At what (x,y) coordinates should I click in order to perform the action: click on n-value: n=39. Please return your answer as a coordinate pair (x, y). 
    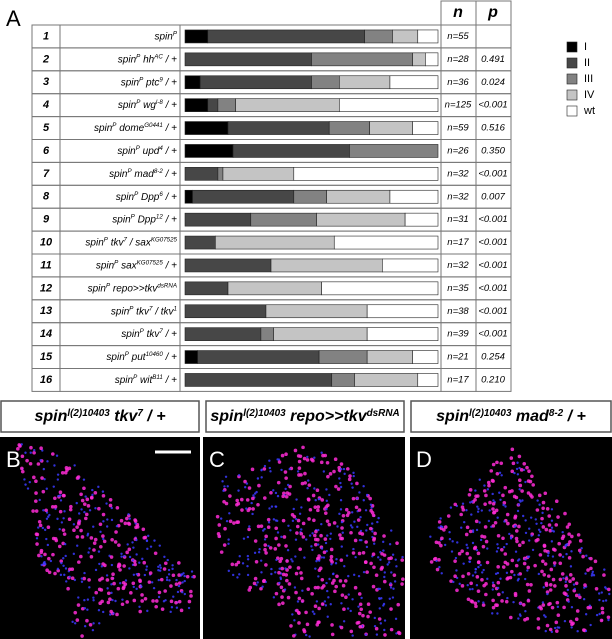
    Looking at the image, I should click on (458, 334).